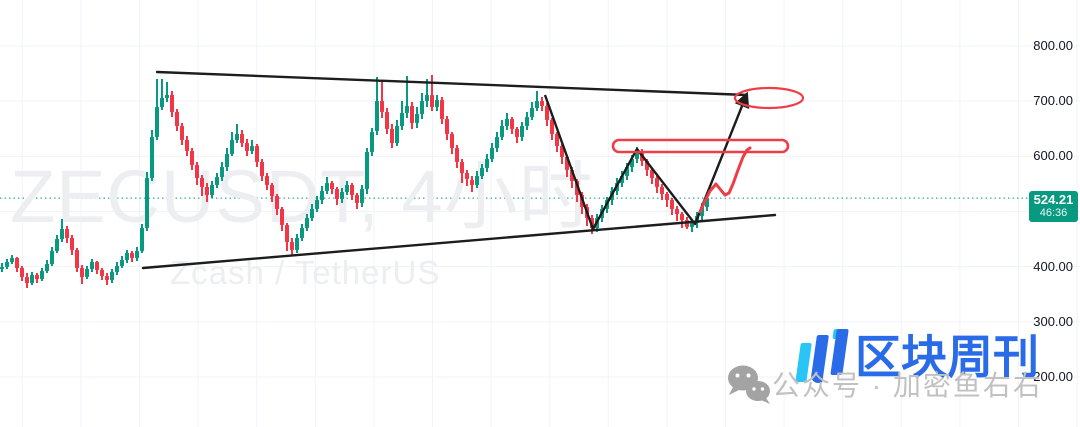 The width and height of the screenshot is (1080, 427). Describe the element at coordinates (1053, 101) in the screenshot. I see `price-tick-label: 700.00` at that location.